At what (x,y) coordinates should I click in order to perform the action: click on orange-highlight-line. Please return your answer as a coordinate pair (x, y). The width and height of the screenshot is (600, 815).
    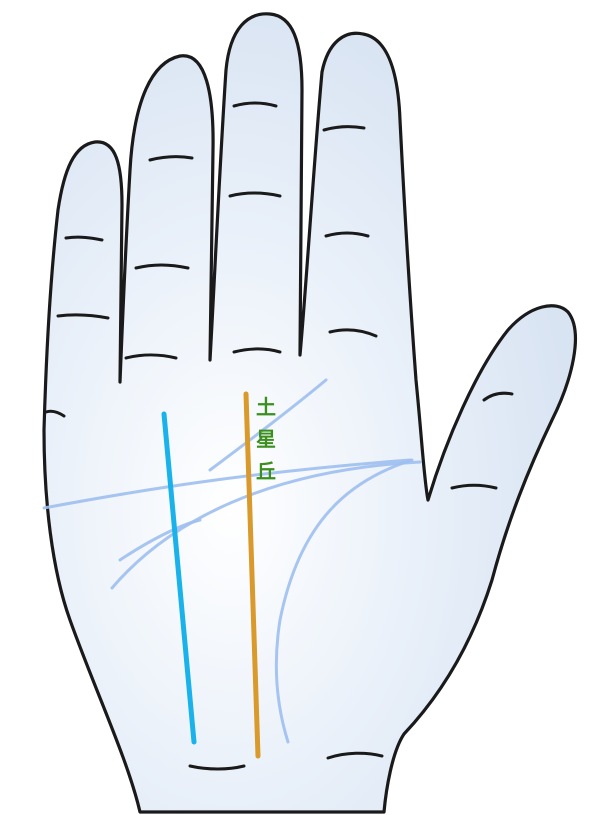
    Looking at the image, I should click on (252, 575).